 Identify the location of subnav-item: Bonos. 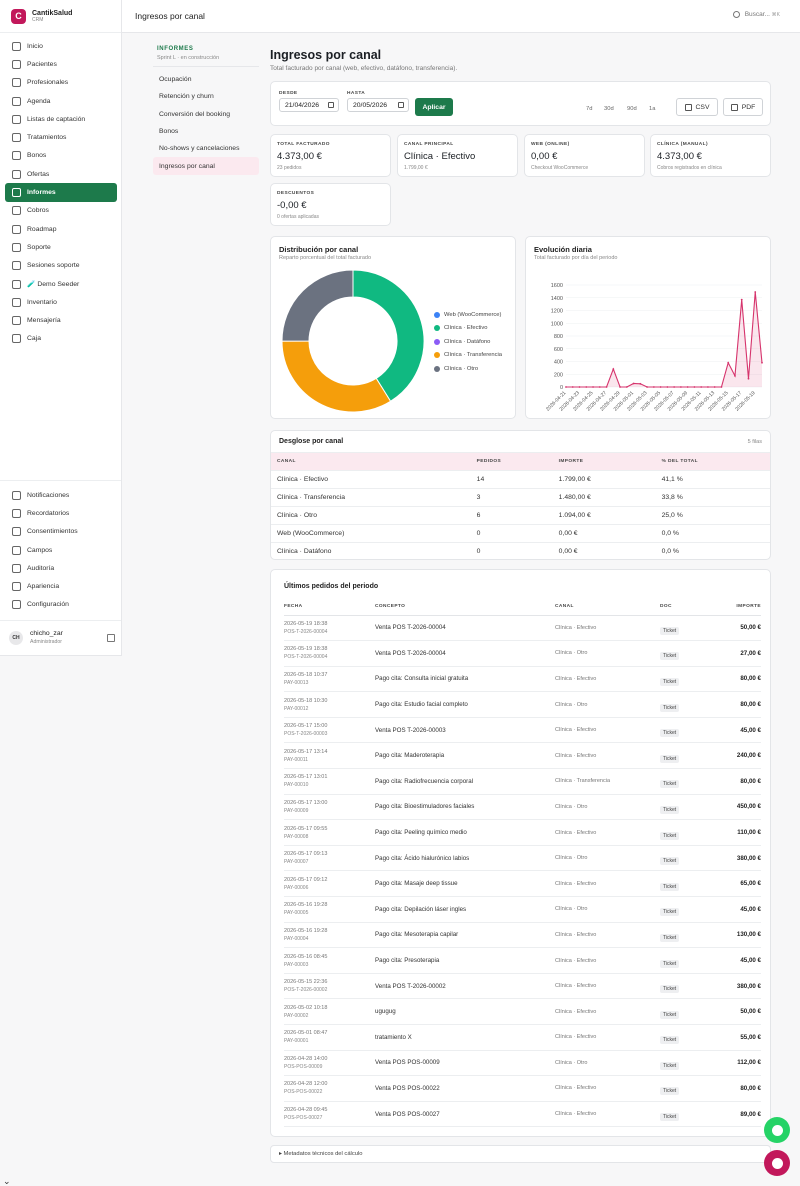
(169, 132).